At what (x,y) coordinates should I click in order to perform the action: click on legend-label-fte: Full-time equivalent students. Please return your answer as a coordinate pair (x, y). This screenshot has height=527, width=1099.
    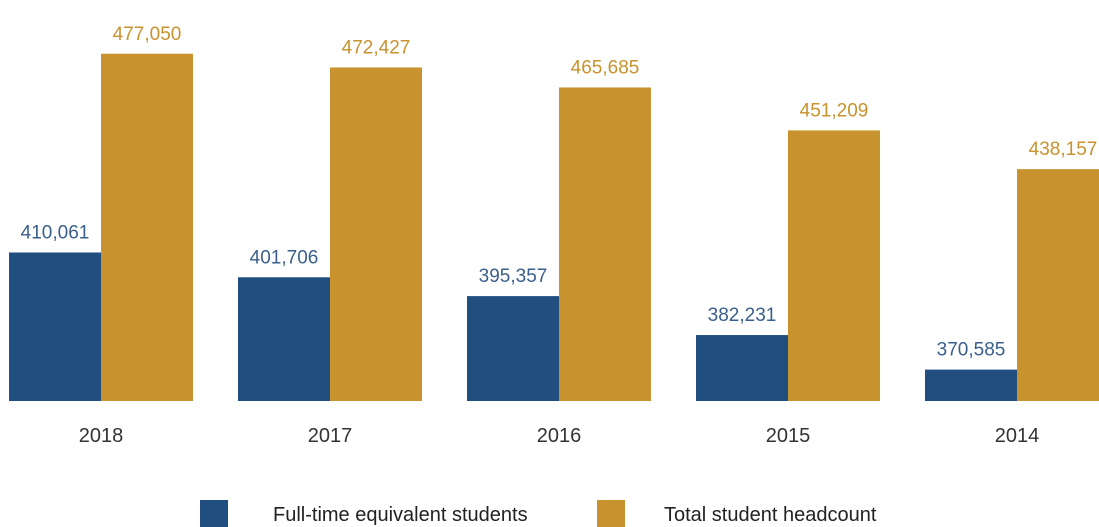
    Looking at the image, I should click on (400, 515).